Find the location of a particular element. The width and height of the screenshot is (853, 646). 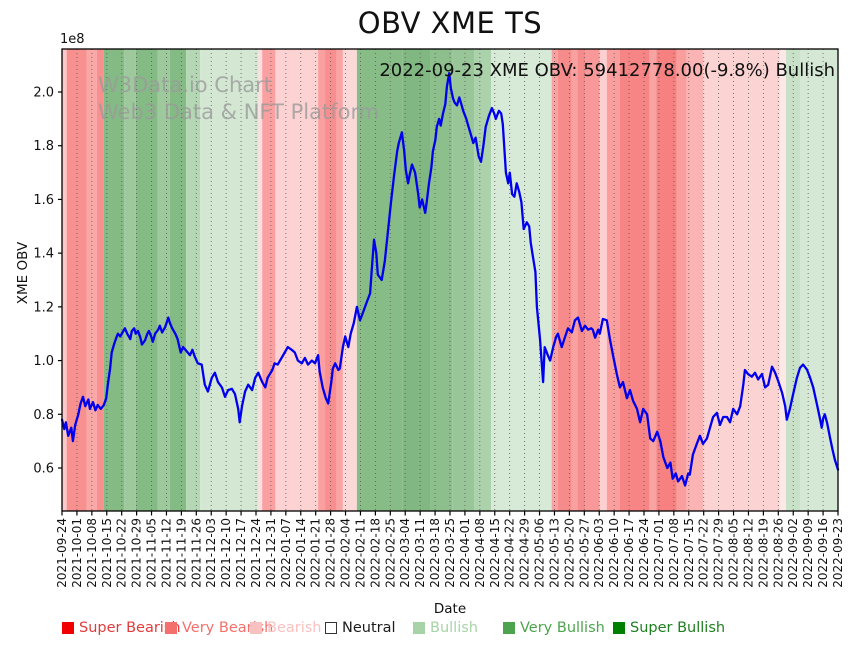

legend-item-bearish: Bearish is located at coordinates (286, 628).